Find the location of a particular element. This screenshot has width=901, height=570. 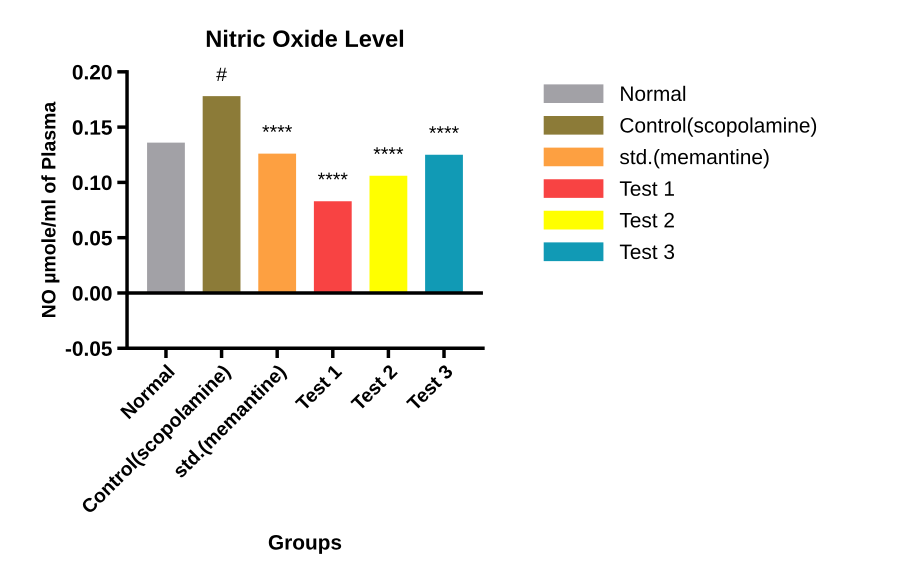

legend-label: Test 1 is located at coordinates (647, 188).